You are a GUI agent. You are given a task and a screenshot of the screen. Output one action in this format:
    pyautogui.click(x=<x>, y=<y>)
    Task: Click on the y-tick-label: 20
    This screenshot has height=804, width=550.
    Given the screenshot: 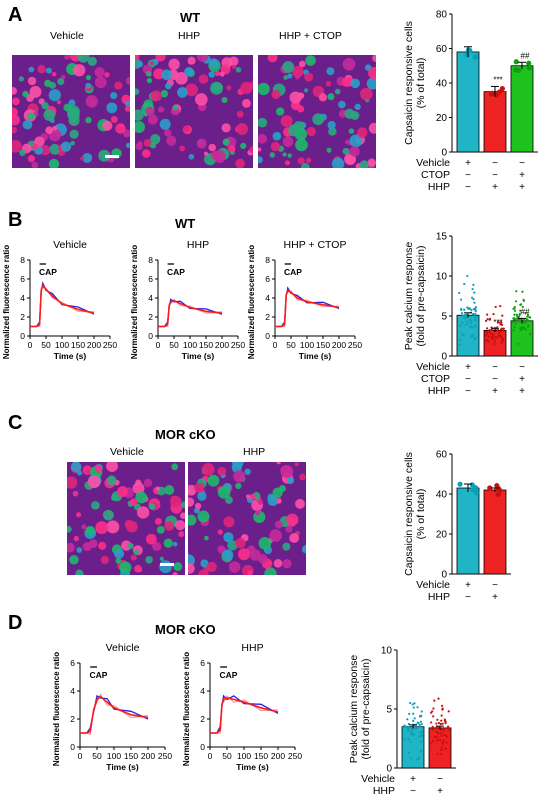 What is the action you would take?
    pyautogui.click(x=442, y=118)
    